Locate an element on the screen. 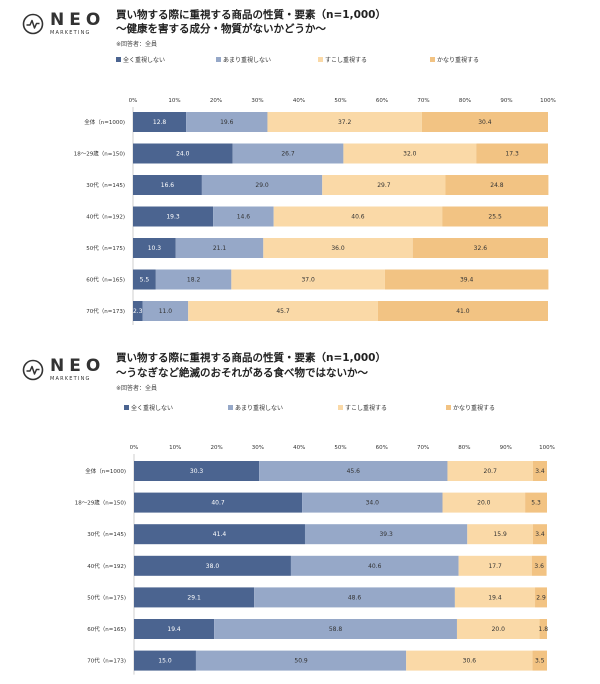  data-label: 32.0 is located at coordinates (410, 154).